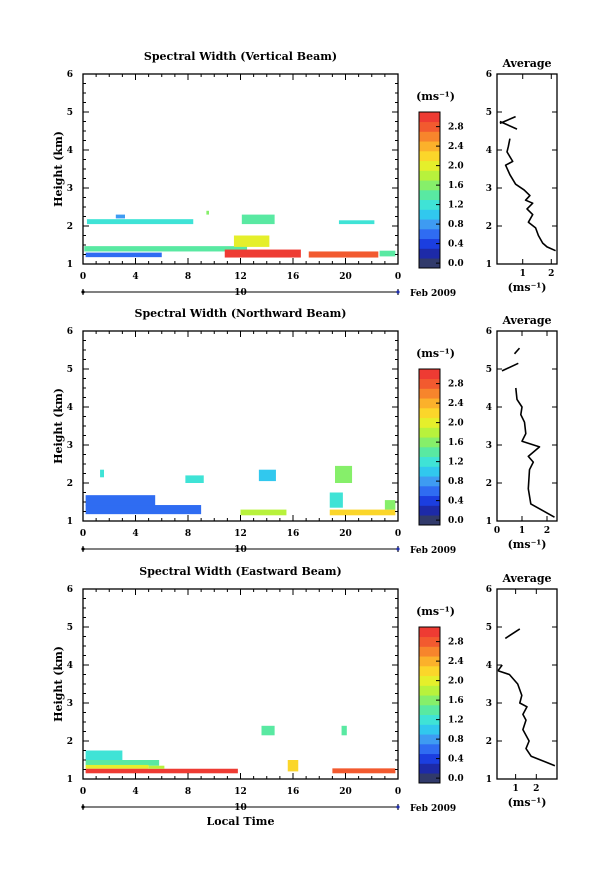  I want to click on colorbar-tick-label: 0.4, so click(456, 760).